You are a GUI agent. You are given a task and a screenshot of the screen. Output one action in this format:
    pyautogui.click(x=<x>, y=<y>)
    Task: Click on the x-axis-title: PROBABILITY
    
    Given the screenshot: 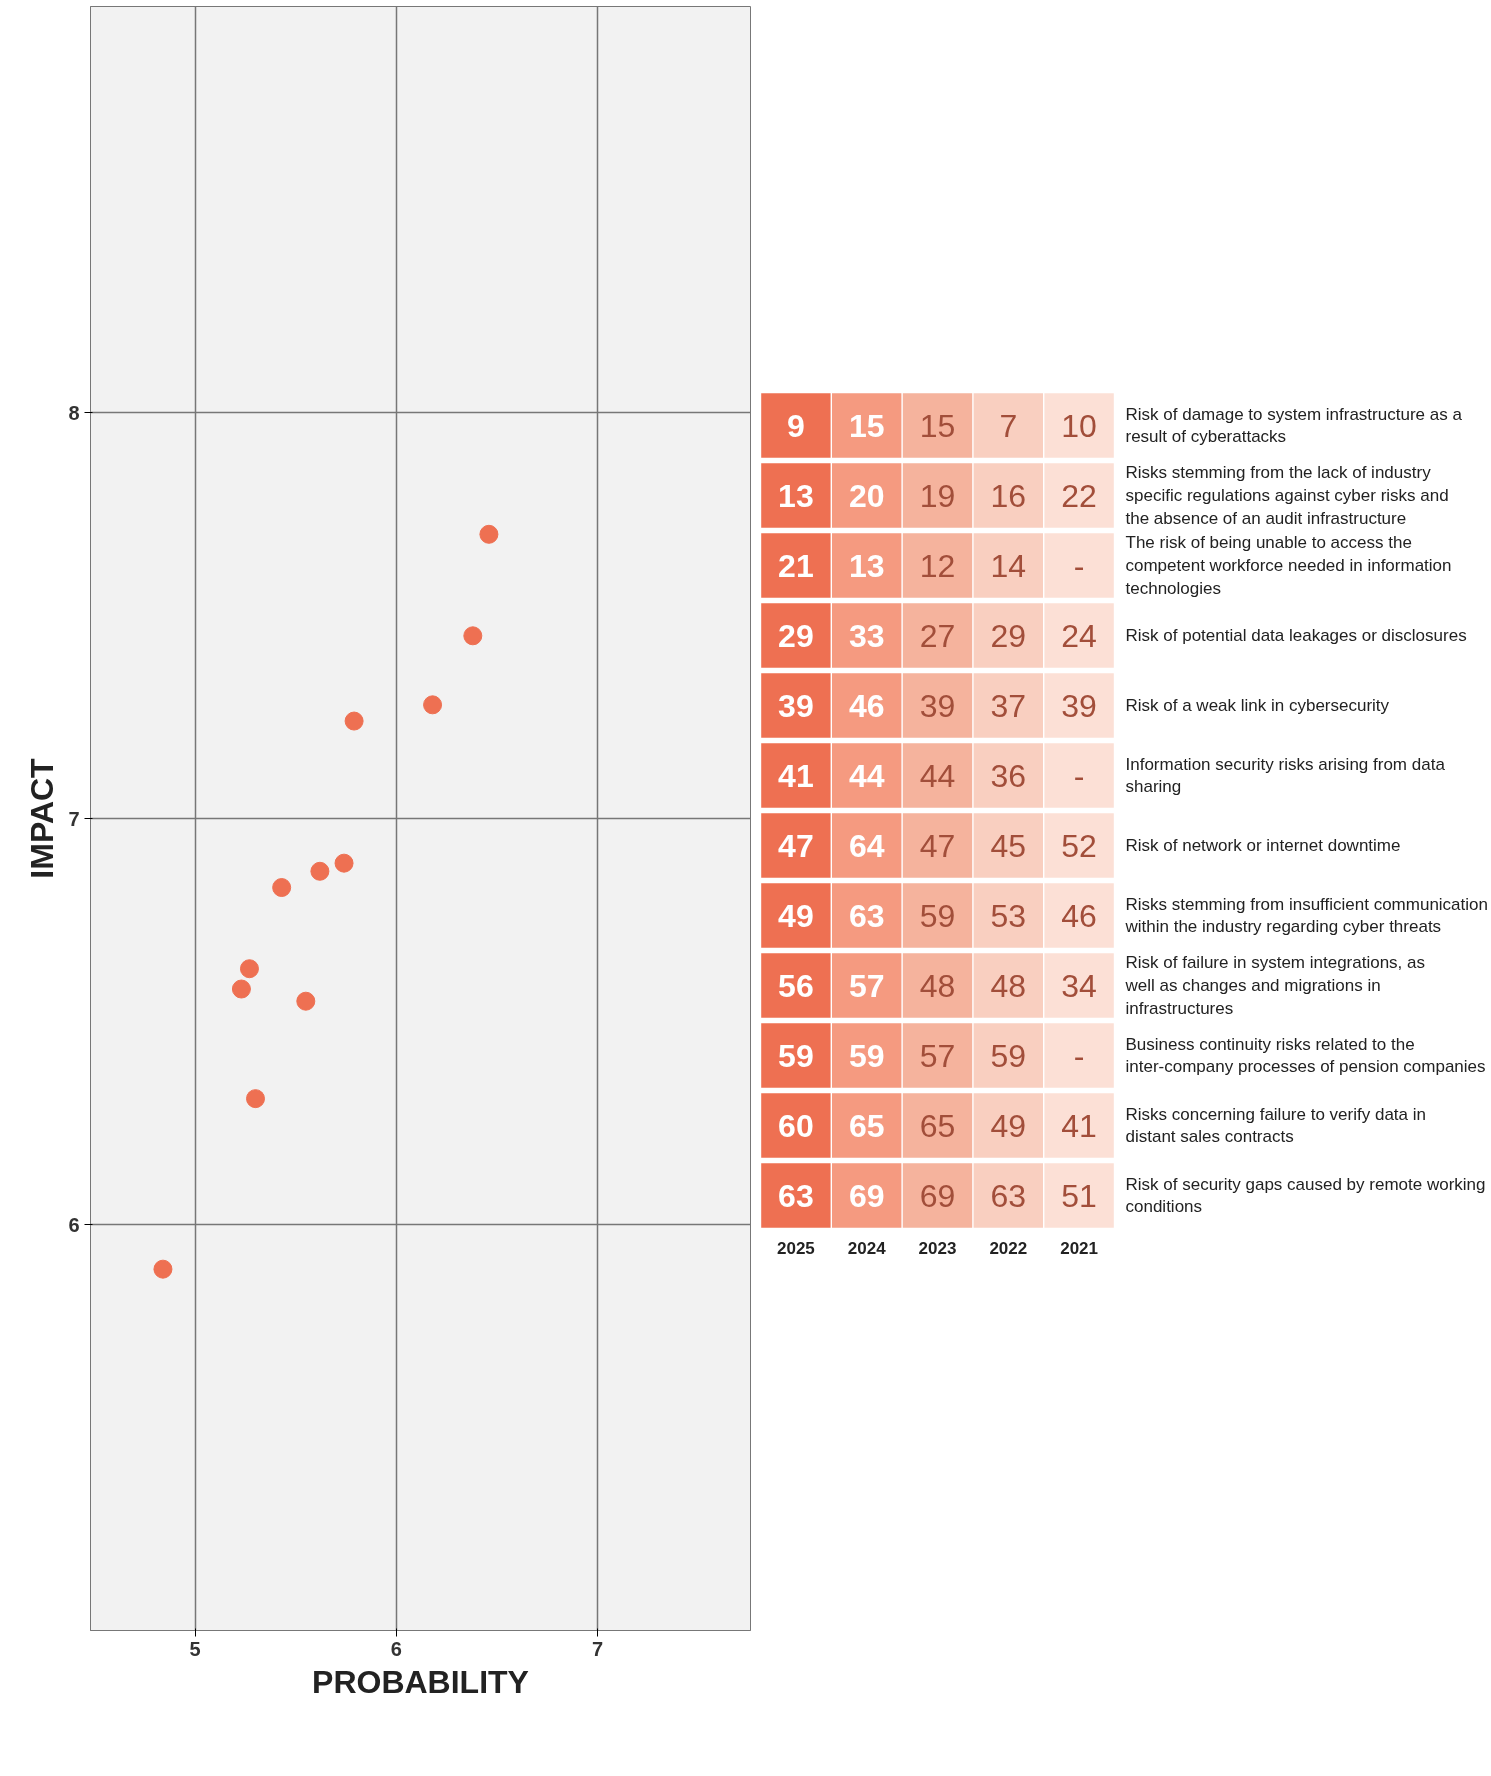 What is the action you would take?
    pyautogui.click(x=420, y=1681)
    